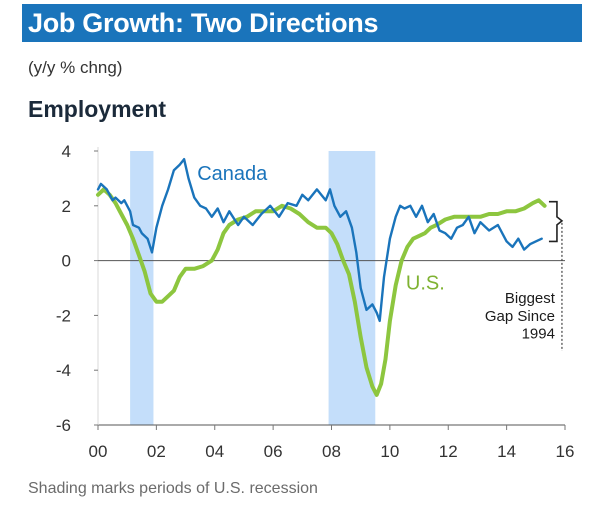 This screenshot has width=607, height=510. Describe the element at coordinates (273, 451) in the screenshot. I see `x-tick-label: 06` at that location.